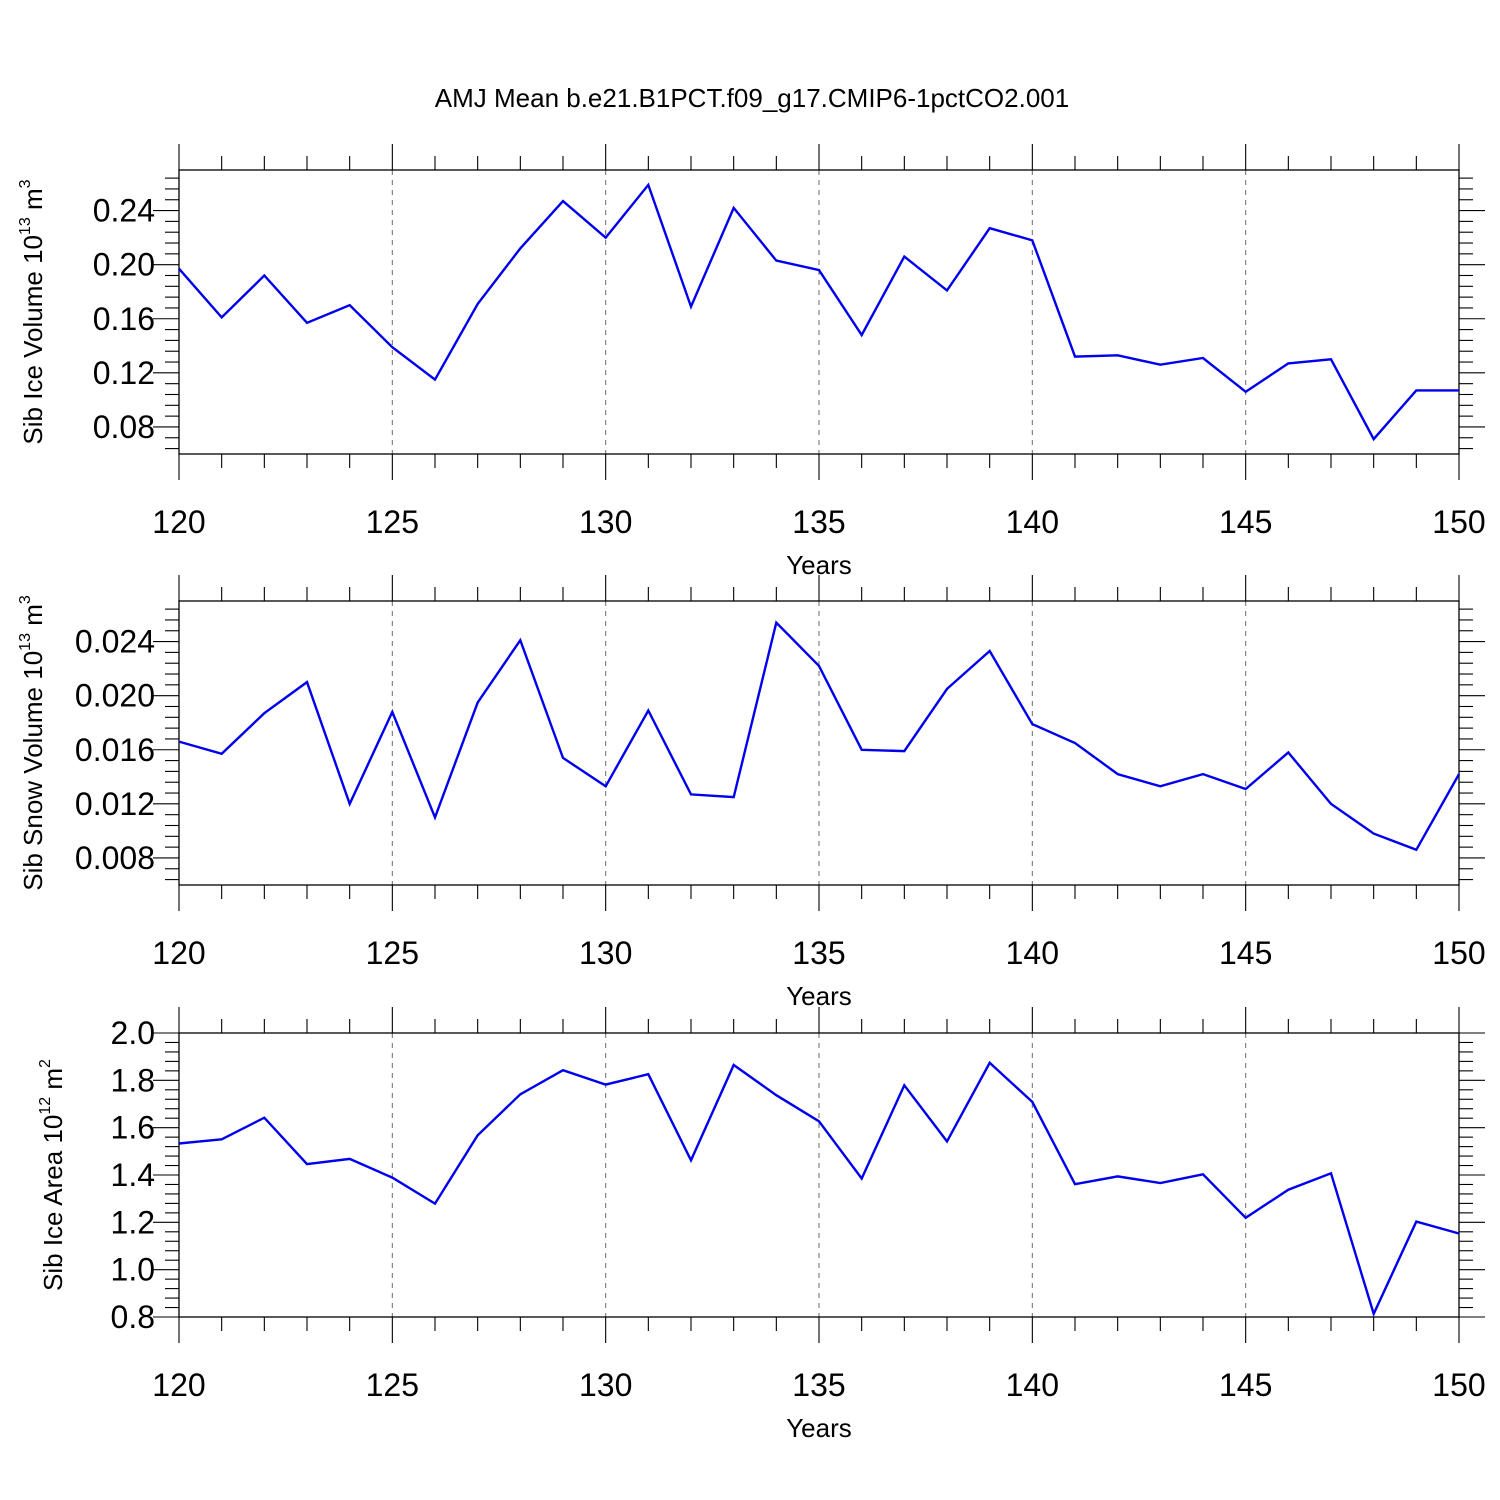 The image size is (1500, 1500). I want to click on y-tick-label: 1.2, so click(133, 1222).